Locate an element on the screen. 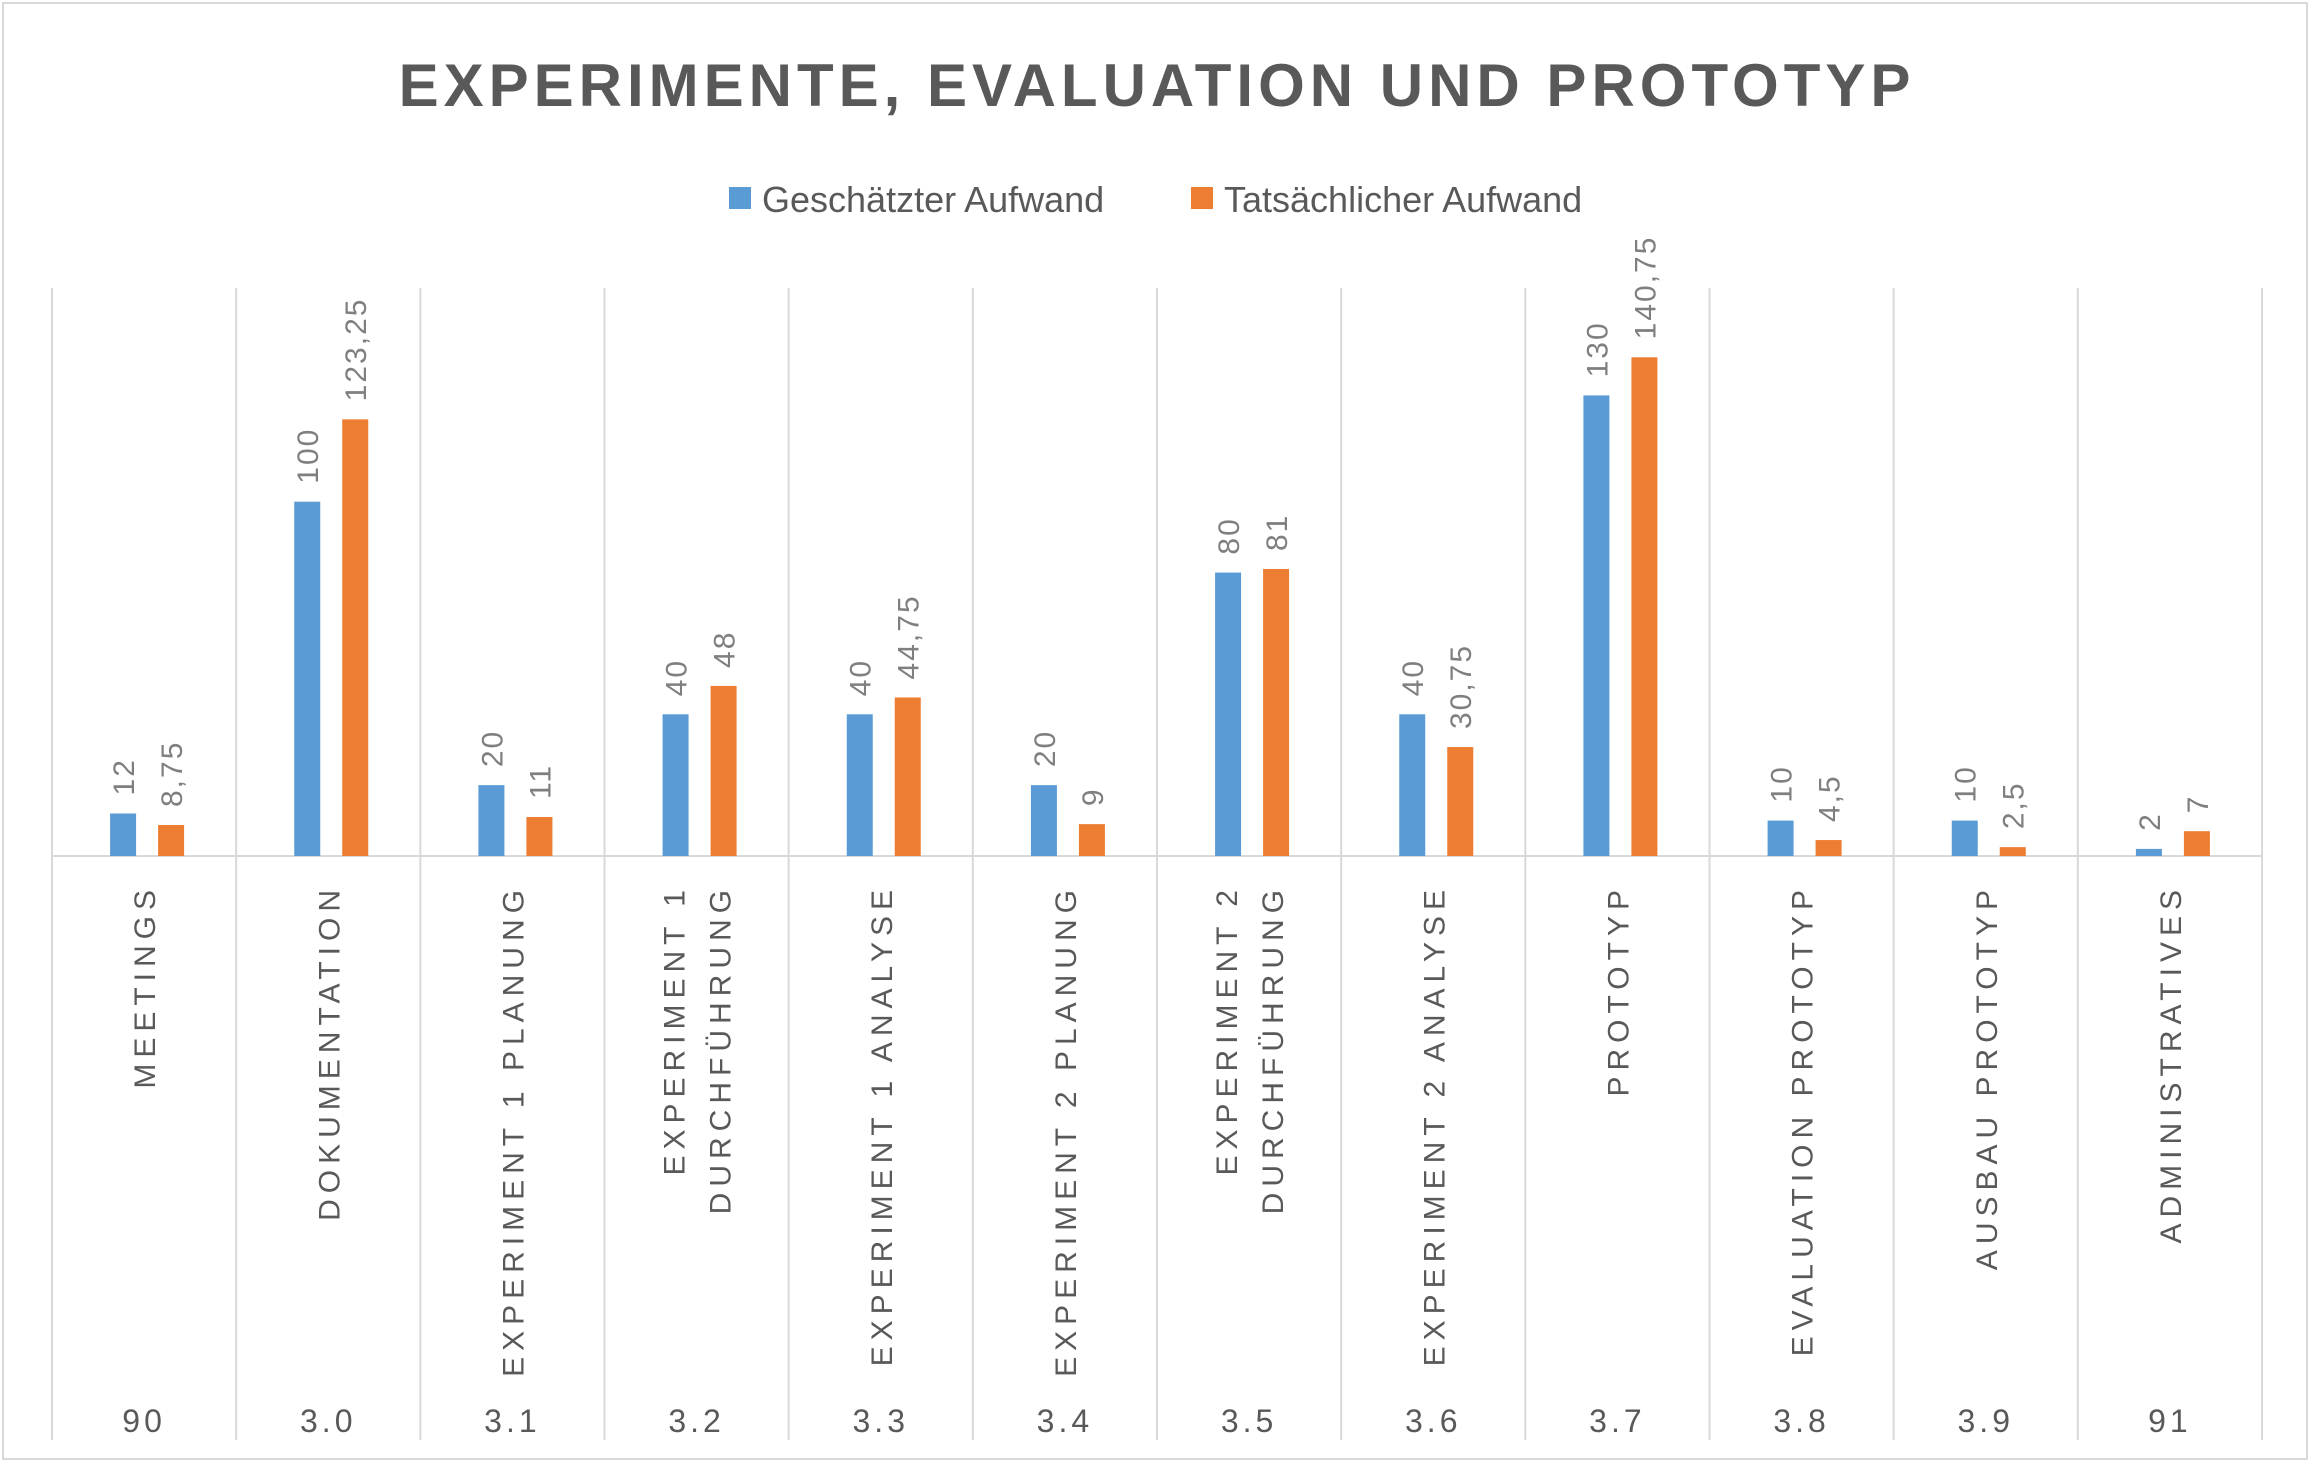  category-code: 3.0 is located at coordinates (328, 1421).